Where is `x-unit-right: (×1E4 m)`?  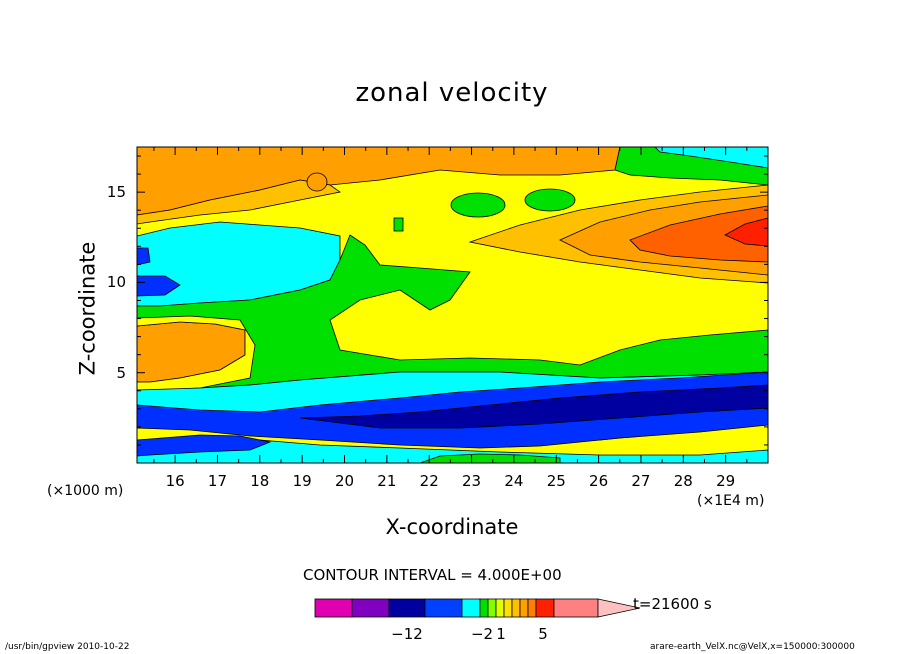 x-unit-right: (×1E4 m) is located at coordinates (731, 501).